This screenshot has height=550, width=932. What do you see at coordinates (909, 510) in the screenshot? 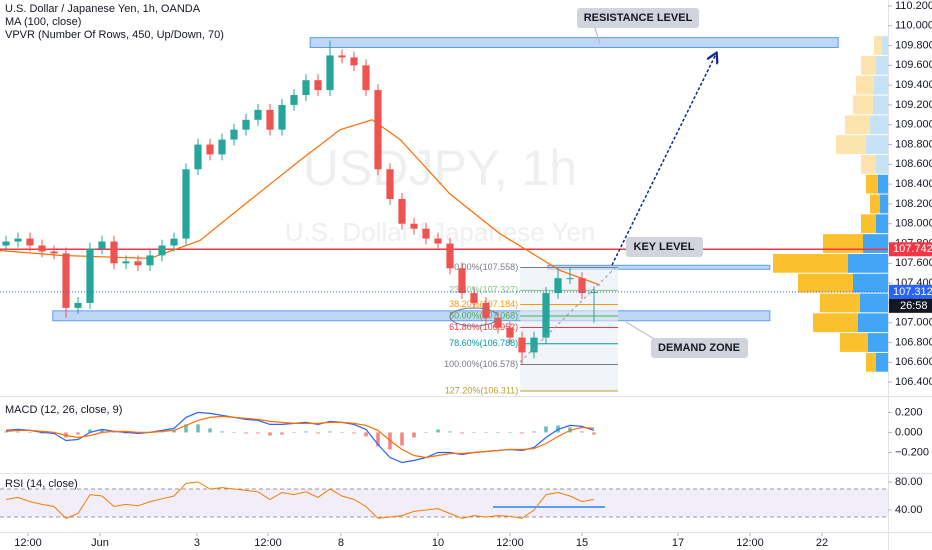
I see `y-tick-label: 40.00` at bounding box center [909, 510].